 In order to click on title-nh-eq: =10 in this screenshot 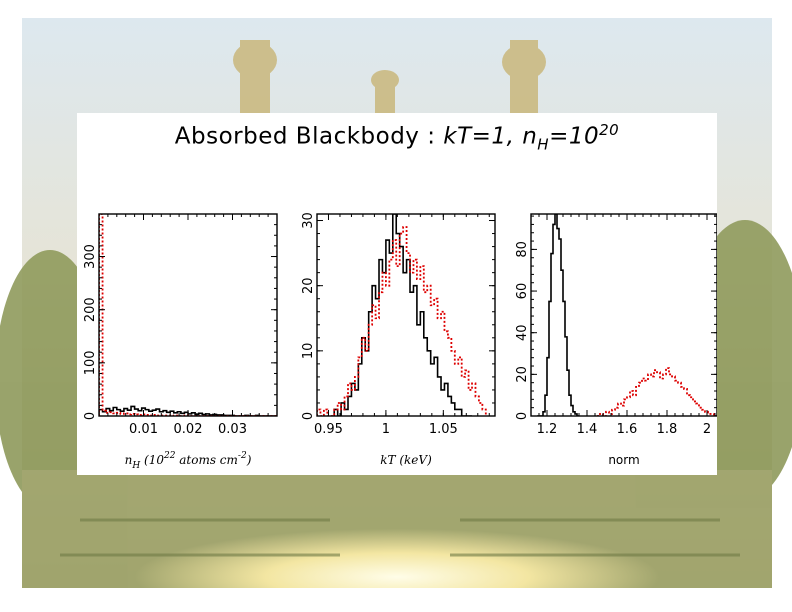, I will do `click(574, 136)`.